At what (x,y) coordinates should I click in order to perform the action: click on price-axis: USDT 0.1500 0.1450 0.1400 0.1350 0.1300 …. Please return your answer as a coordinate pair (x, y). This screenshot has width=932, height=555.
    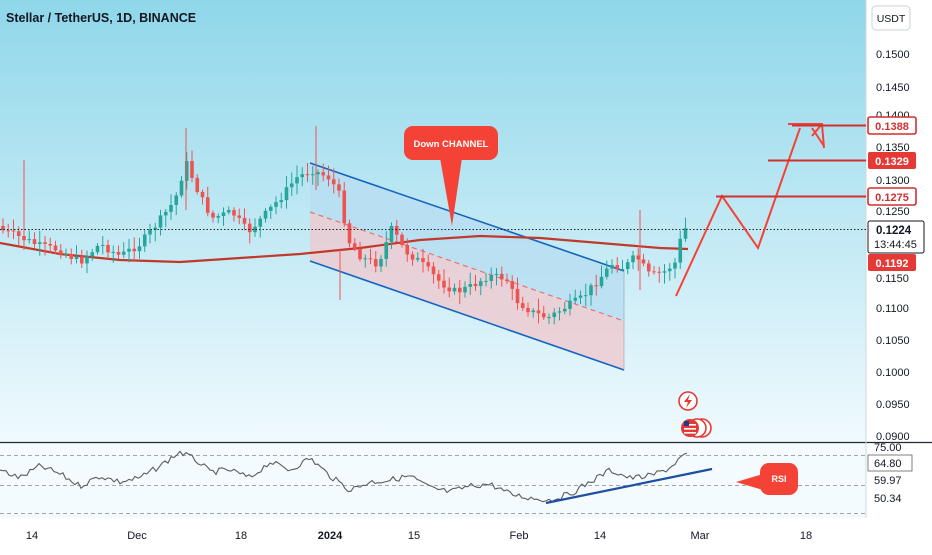
    Looking at the image, I should click on (896, 224).